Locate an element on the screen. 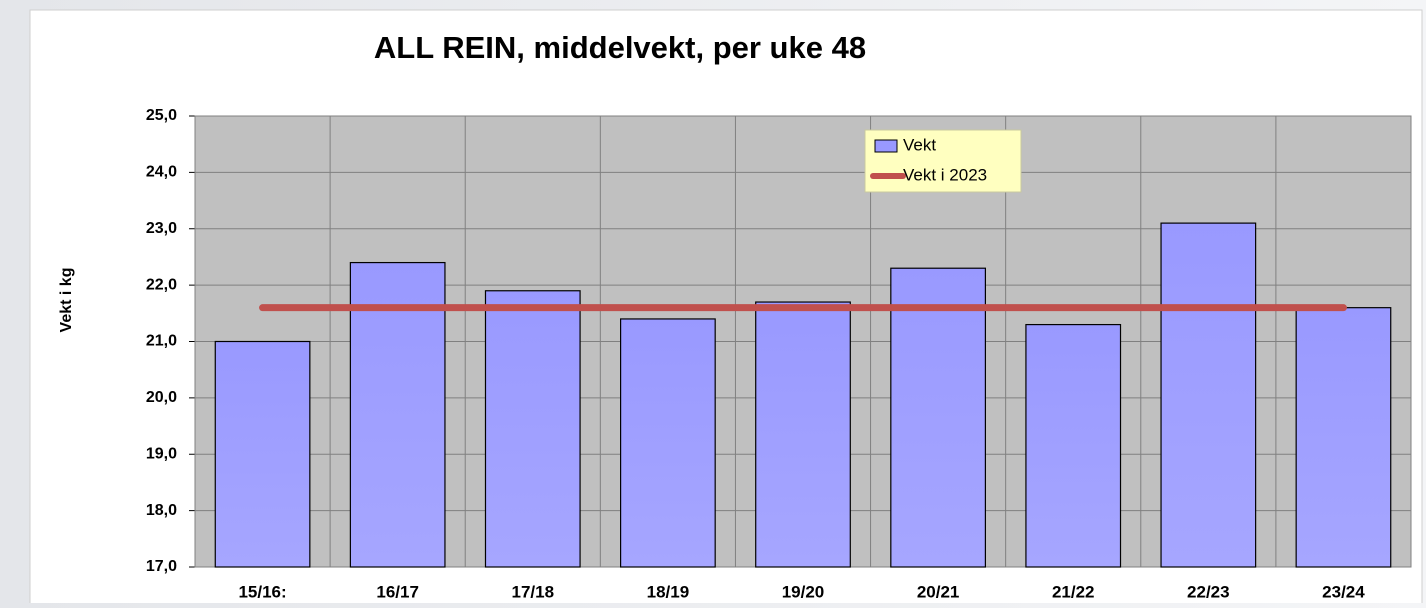 This screenshot has width=1426, height=608. y-tick-label: 22,0 is located at coordinates (161, 284).